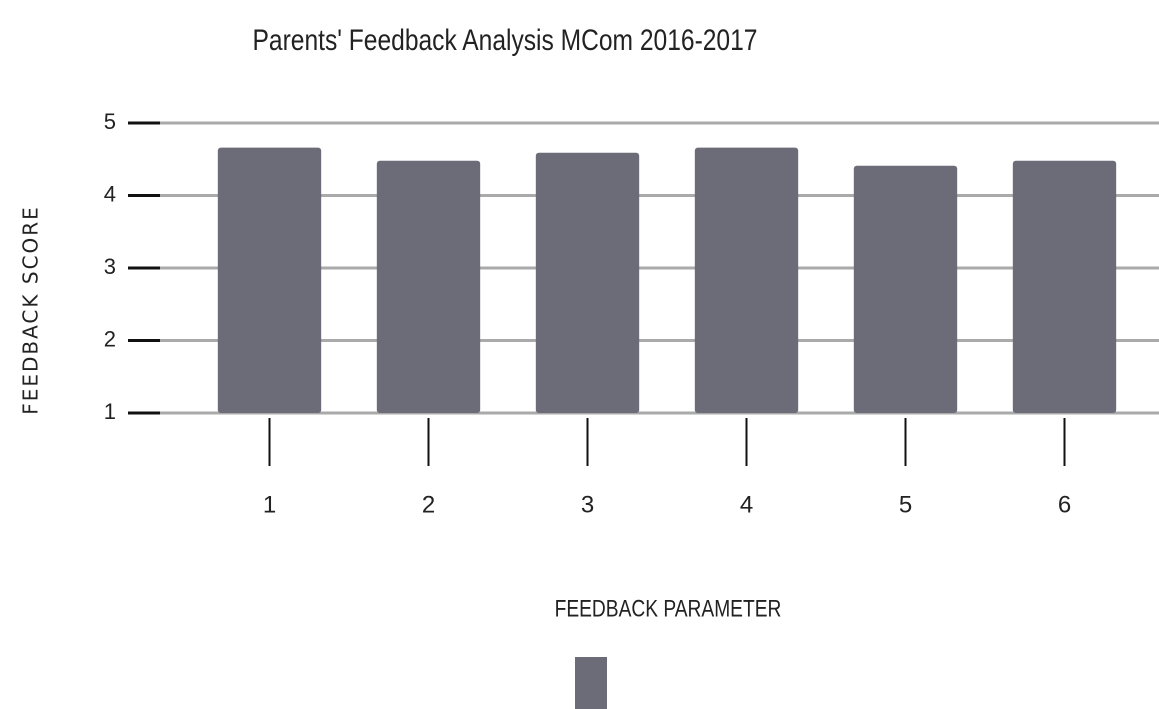  What do you see at coordinates (668, 608) in the screenshot?
I see `x-axis-label: FEEDBACK PARAMETER` at bounding box center [668, 608].